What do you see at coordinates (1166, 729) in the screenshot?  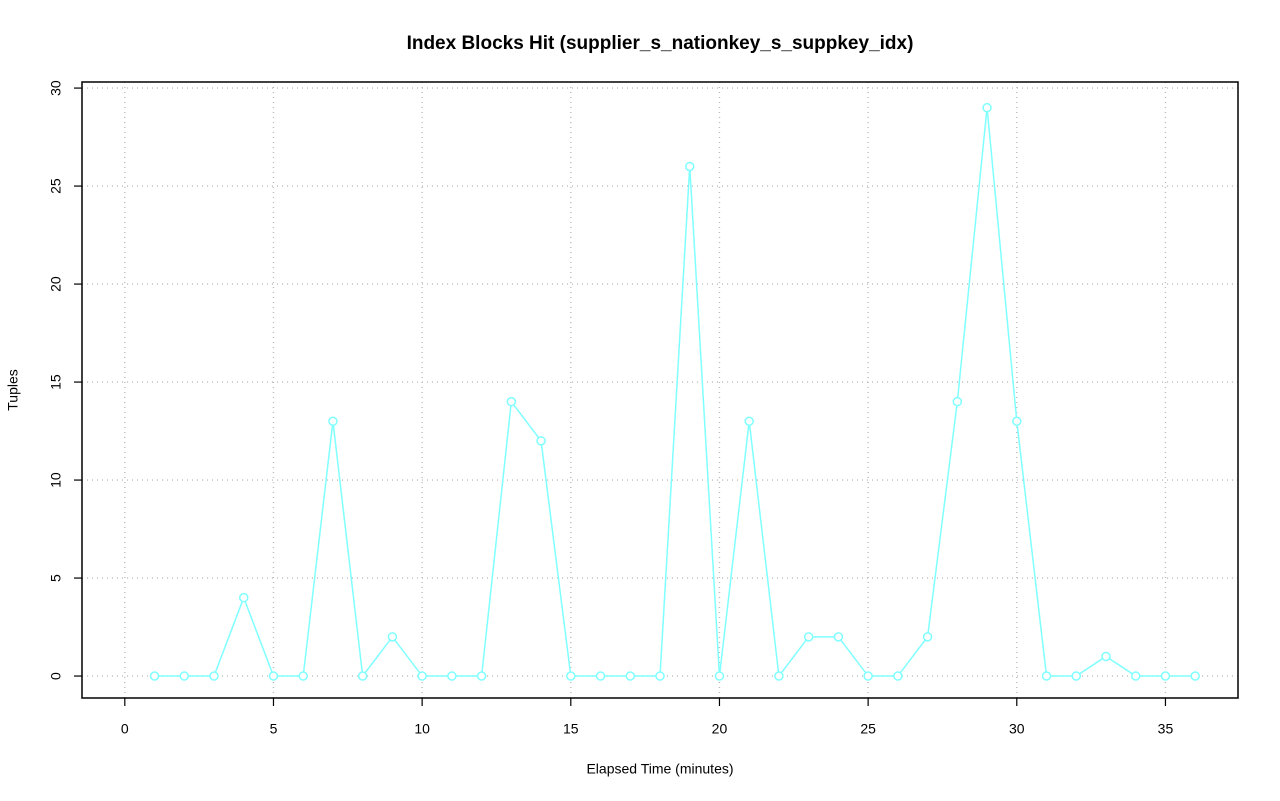 I see `x-tick-label: 35` at bounding box center [1166, 729].